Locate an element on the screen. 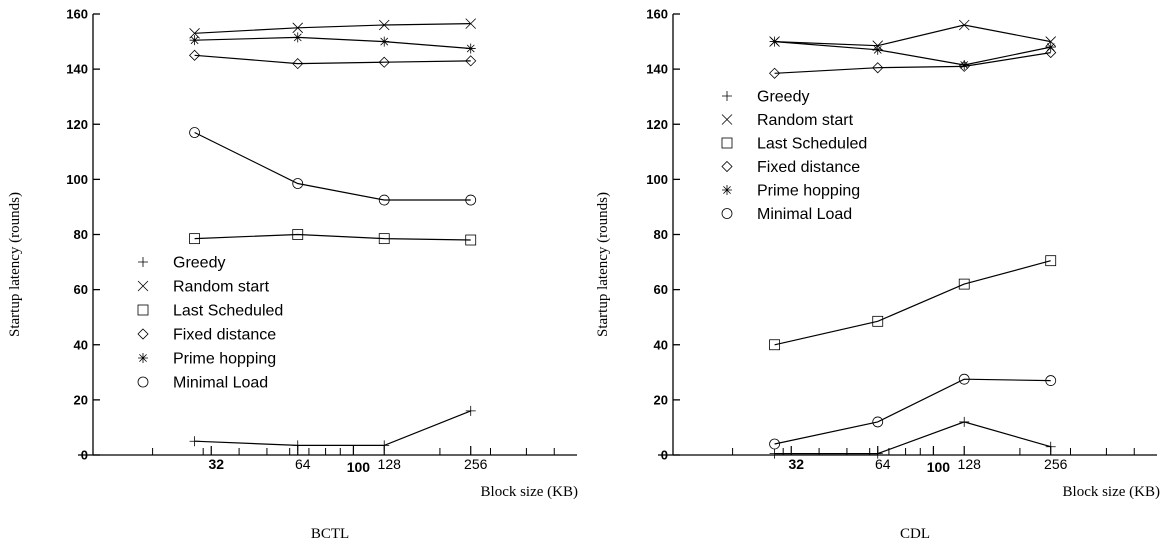  legend-label: Fixed distance is located at coordinates (808, 167).